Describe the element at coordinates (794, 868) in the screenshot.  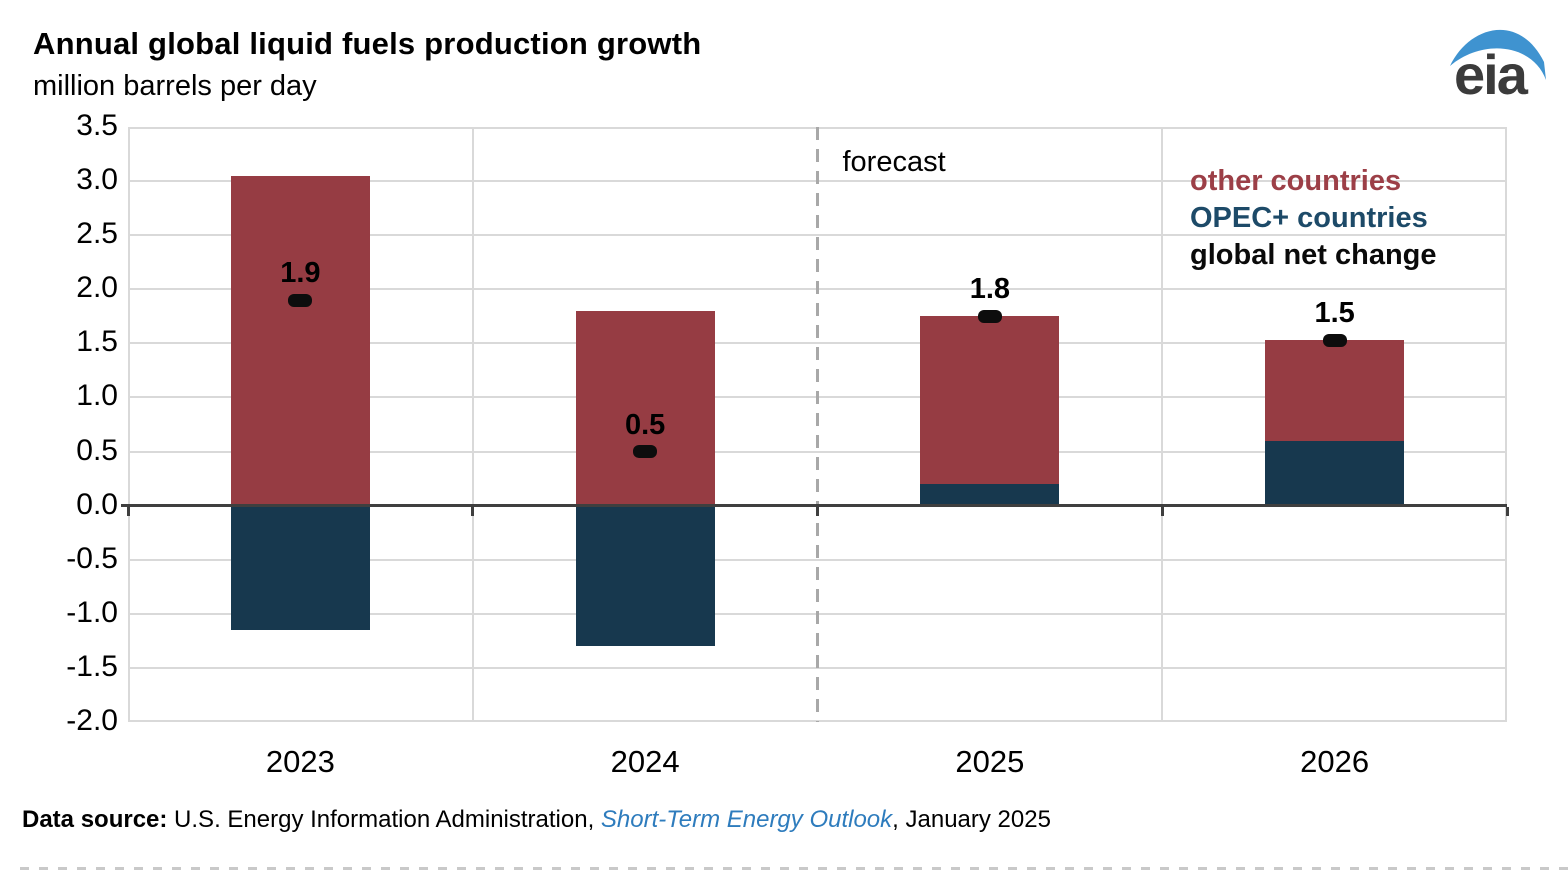
I see `bottom-divider` at that location.